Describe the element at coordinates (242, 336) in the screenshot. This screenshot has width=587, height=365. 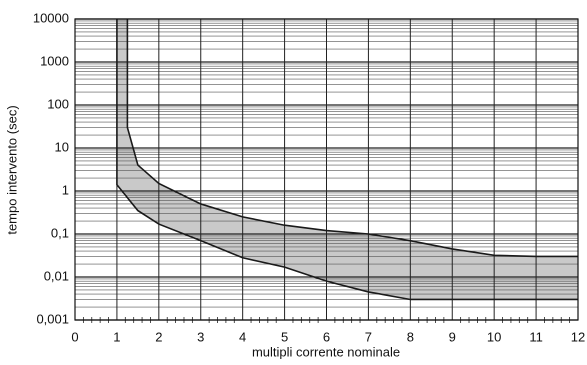
I see `x-tick-label: 4` at that location.